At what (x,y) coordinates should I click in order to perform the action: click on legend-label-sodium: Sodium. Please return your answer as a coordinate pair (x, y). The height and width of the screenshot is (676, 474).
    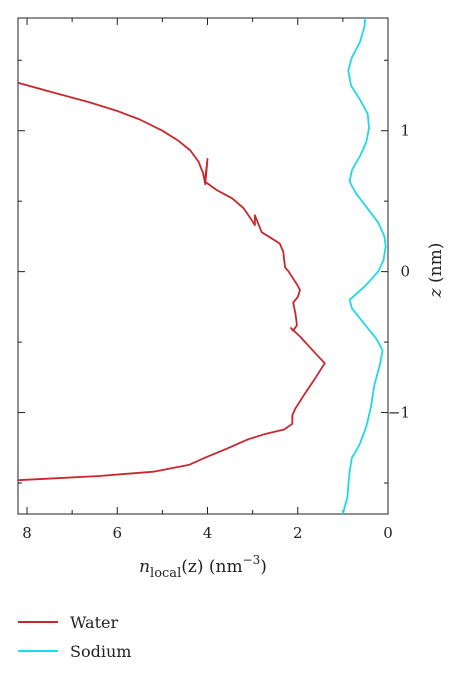
    Looking at the image, I should click on (100, 651).